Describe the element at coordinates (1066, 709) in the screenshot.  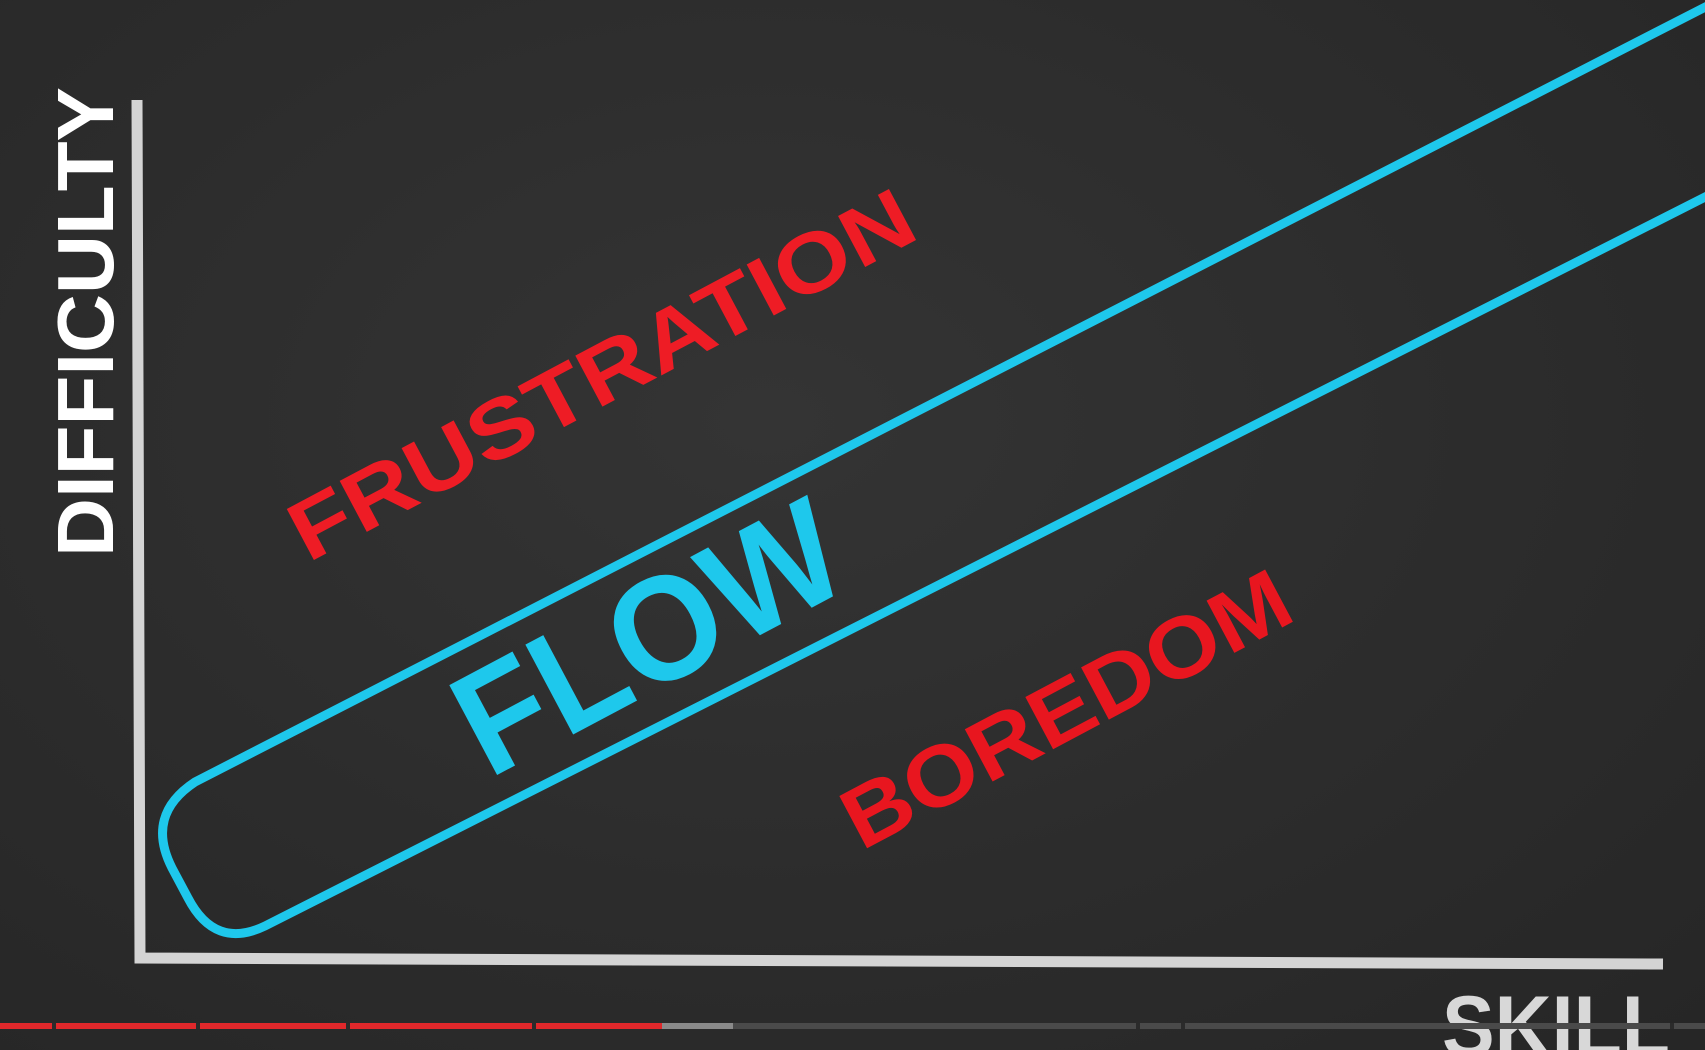
I see `boredom-label: BOREDOM` at that location.